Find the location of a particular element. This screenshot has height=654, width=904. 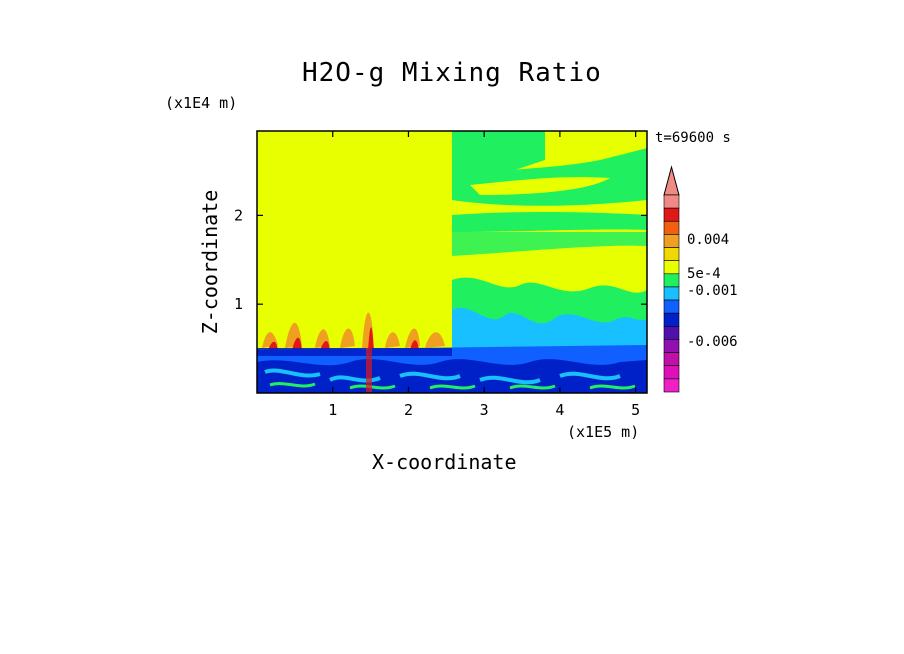

field-region-yellow-patch is located at coordinates (540, 186).